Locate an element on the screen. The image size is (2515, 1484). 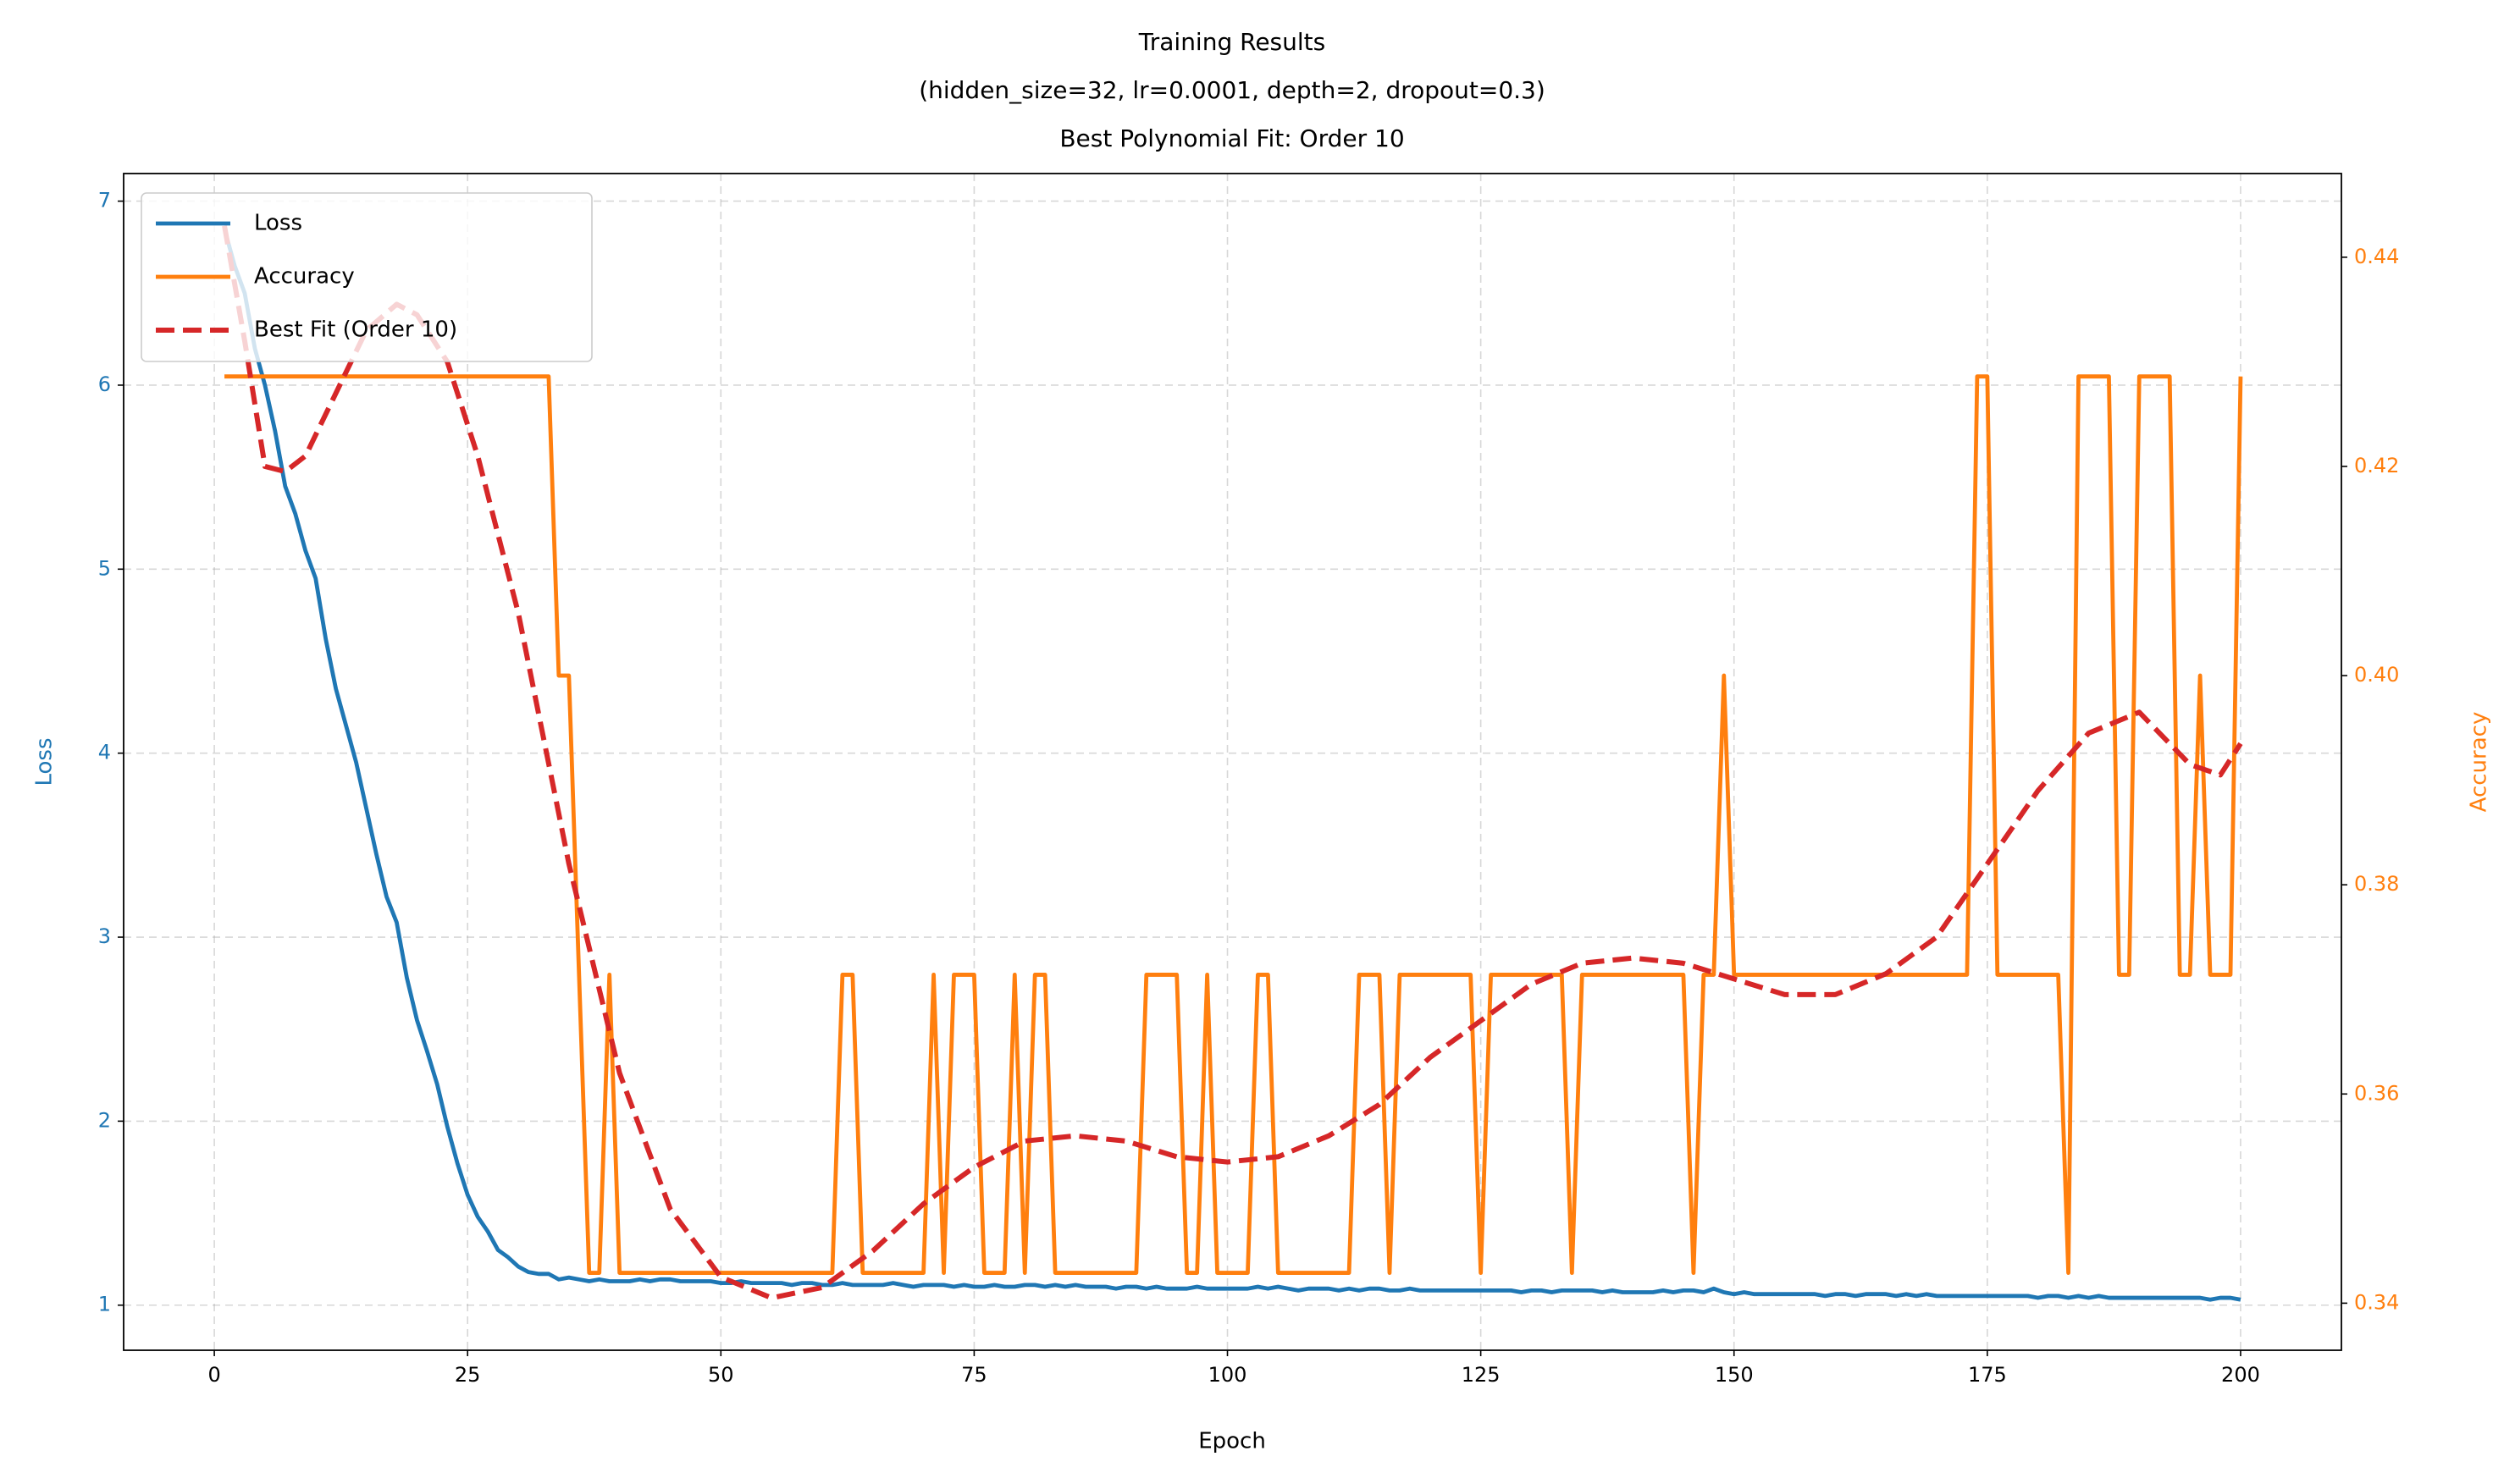
y-tick-label: 3 is located at coordinates (104, 936).